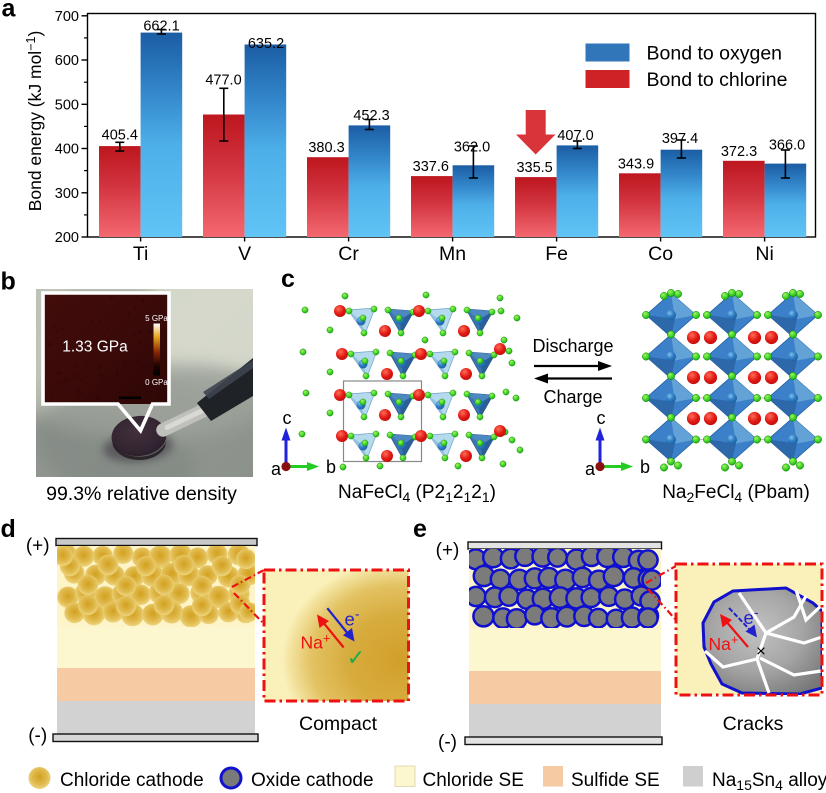 Image resolution: width=826 pixels, height=793 pixels. I want to click on svg-text: V, so click(244, 254).